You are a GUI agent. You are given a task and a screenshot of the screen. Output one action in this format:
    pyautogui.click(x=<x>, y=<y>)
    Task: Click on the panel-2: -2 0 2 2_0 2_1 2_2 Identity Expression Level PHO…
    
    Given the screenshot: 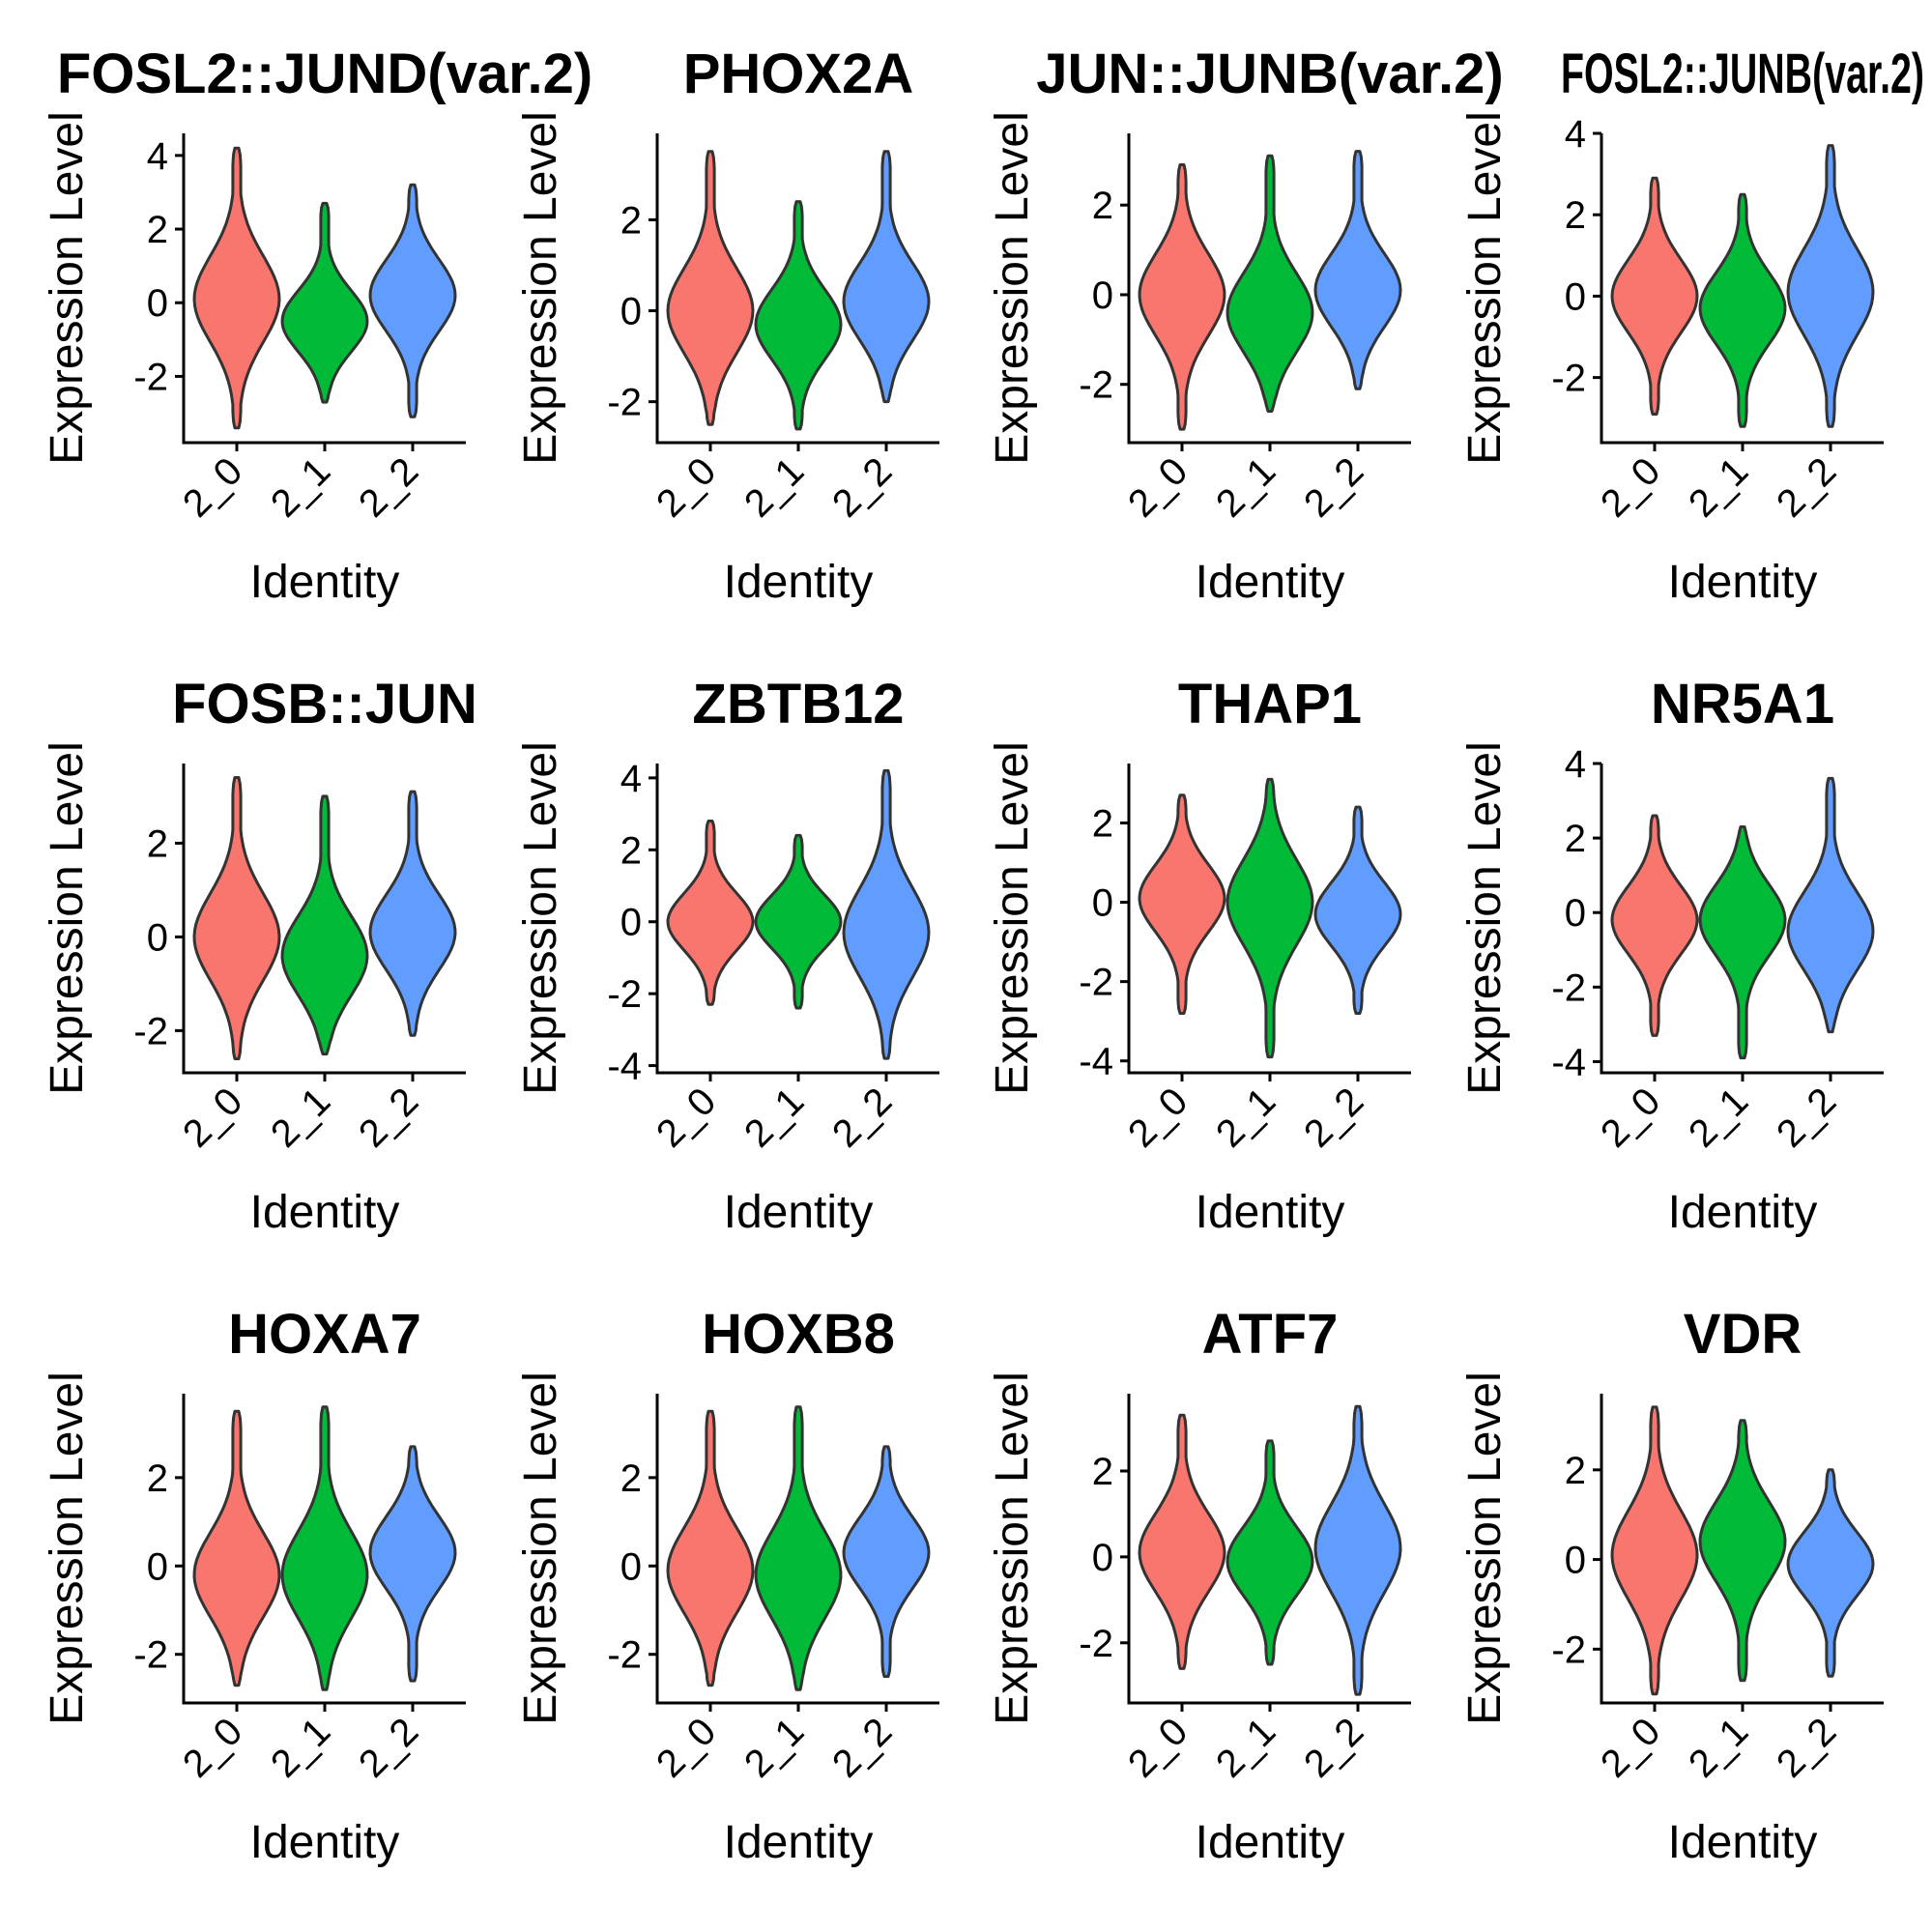 What is the action you would take?
    pyautogui.click(x=727, y=325)
    